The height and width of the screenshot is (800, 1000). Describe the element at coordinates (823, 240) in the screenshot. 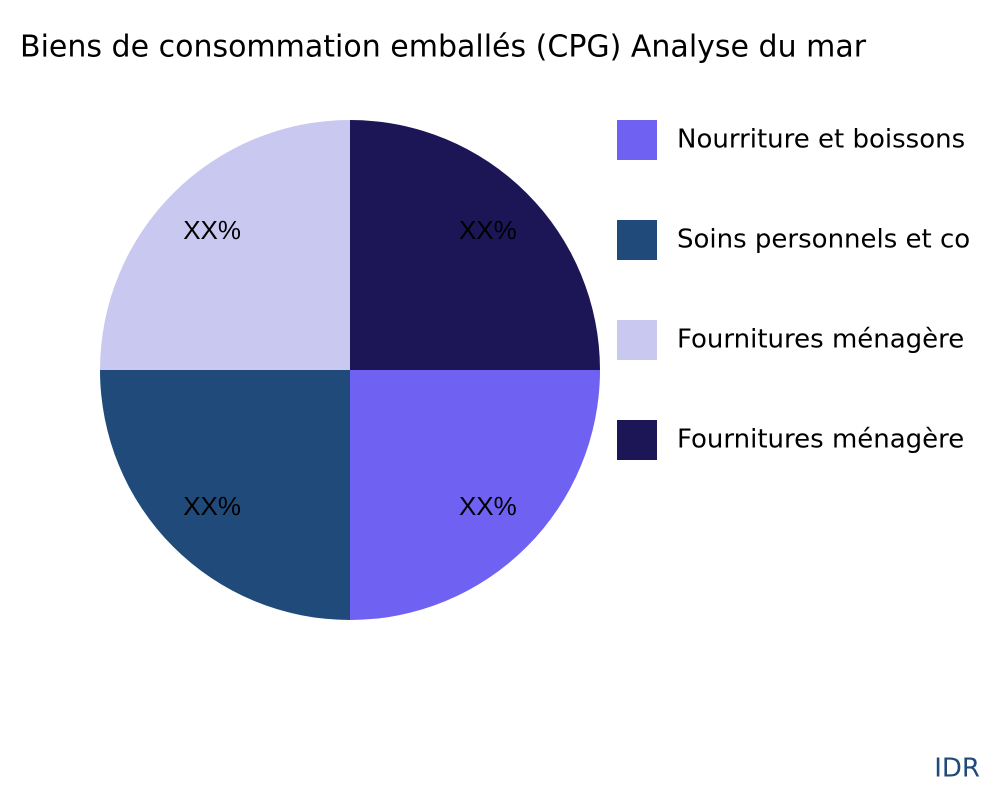

I see `legend-label: Soins personnels et co` at that location.